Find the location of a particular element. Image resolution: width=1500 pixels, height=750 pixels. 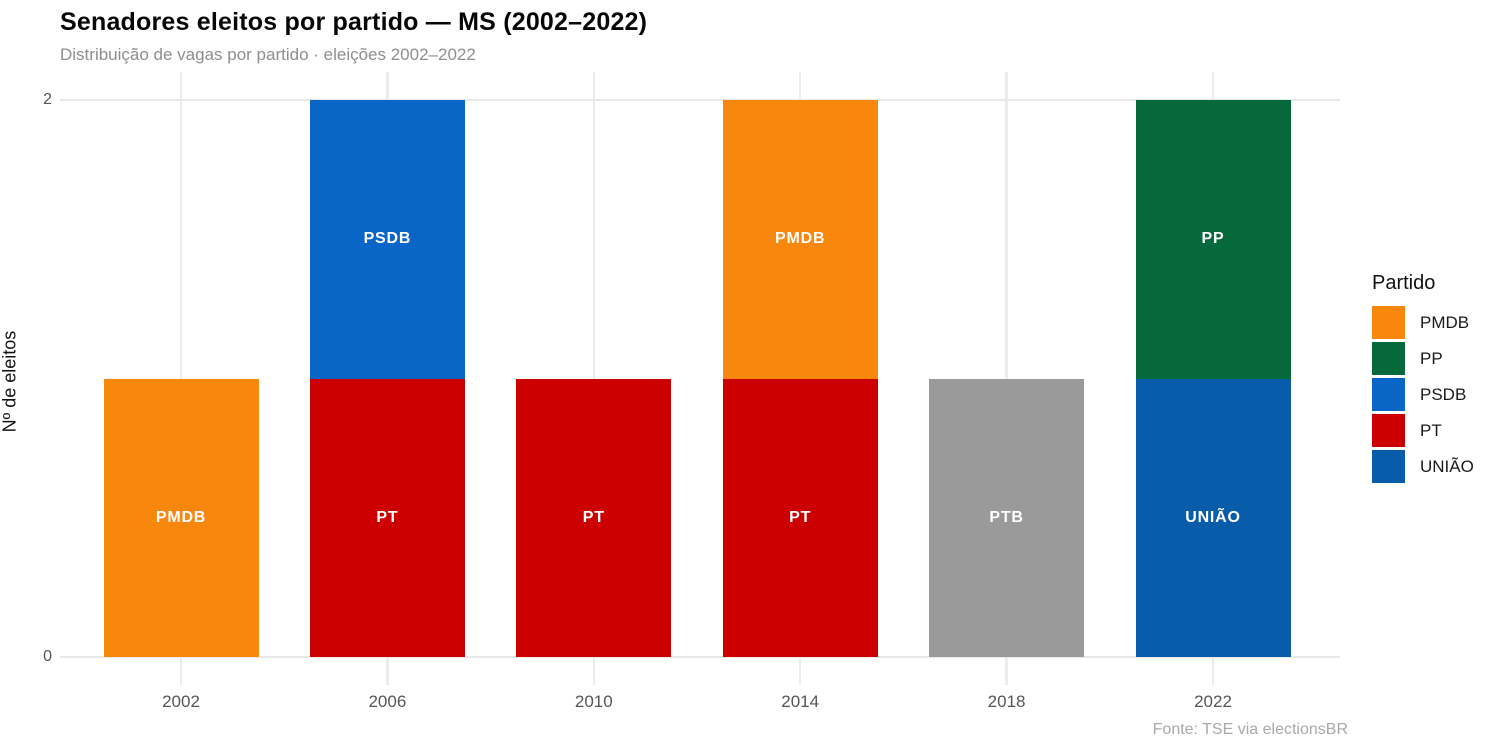

bar-label: PTB is located at coordinates (1006, 517).